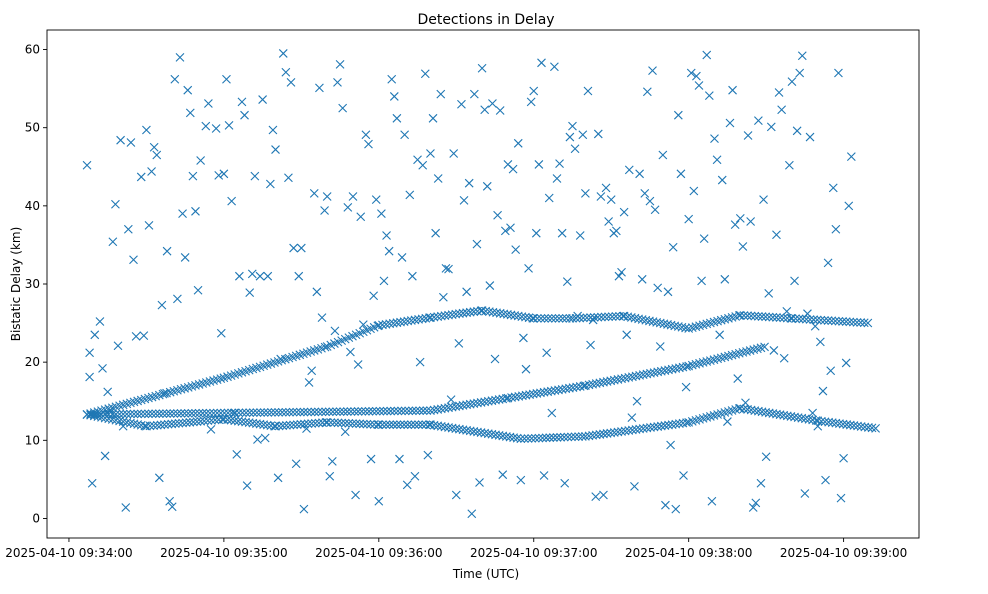 This screenshot has width=988, height=594. What do you see at coordinates (32, 284) in the screenshot?
I see `y-tick-label: 30` at bounding box center [32, 284].